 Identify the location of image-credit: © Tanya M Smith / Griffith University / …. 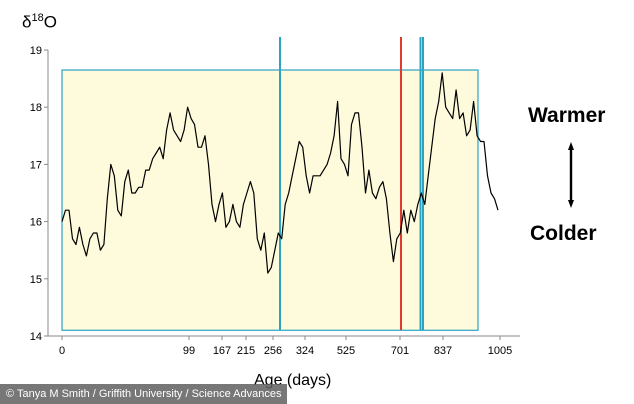
(144, 394).